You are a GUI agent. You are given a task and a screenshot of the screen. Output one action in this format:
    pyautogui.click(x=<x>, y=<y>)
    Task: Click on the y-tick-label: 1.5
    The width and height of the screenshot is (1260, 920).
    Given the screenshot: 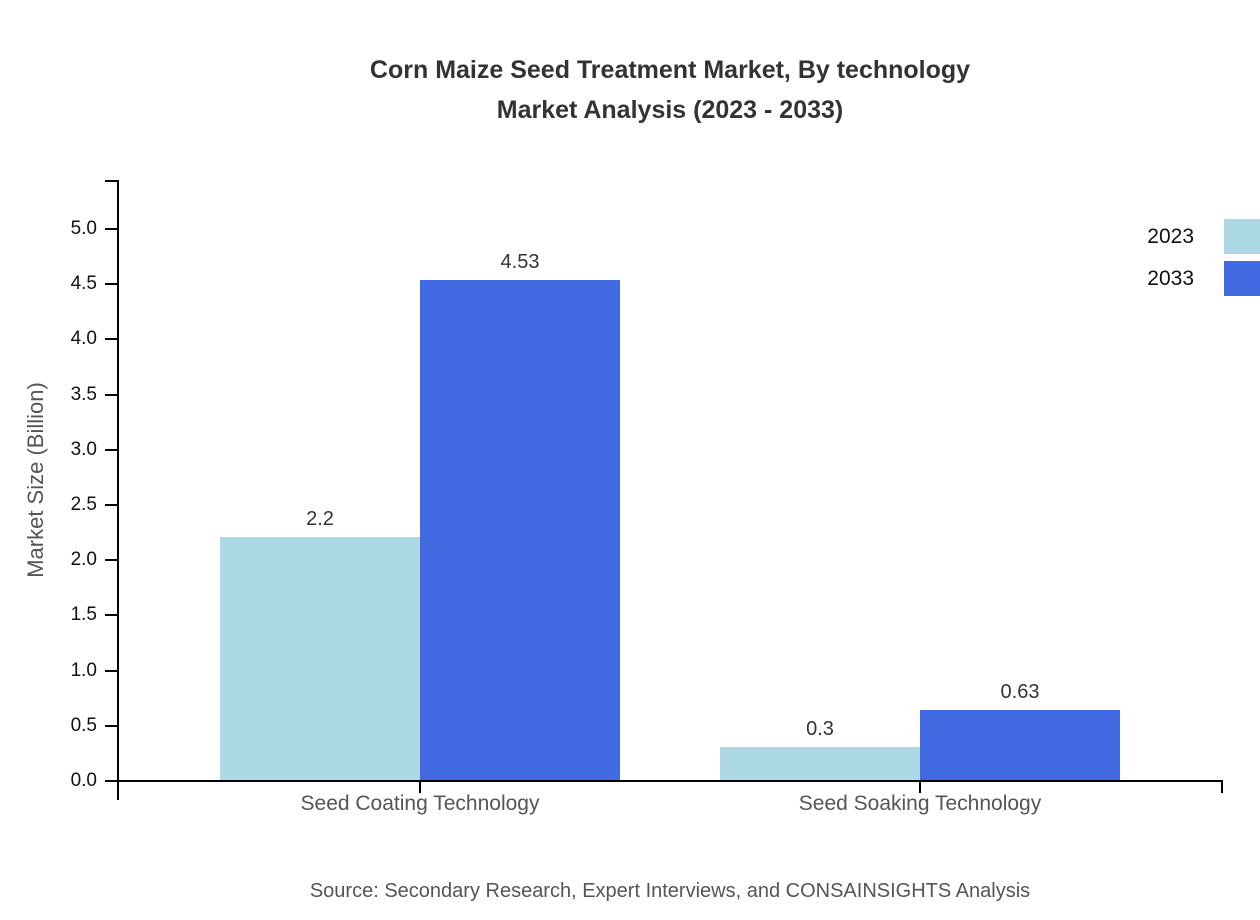 What is the action you would take?
    pyautogui.click(x=83, y=614)
    